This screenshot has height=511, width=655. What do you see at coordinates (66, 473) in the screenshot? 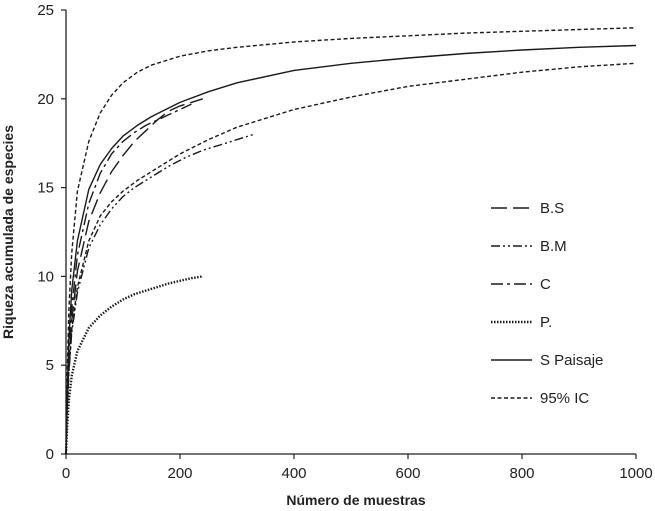
I see `x-tick-label: 0` at bounding box center [66, 473].